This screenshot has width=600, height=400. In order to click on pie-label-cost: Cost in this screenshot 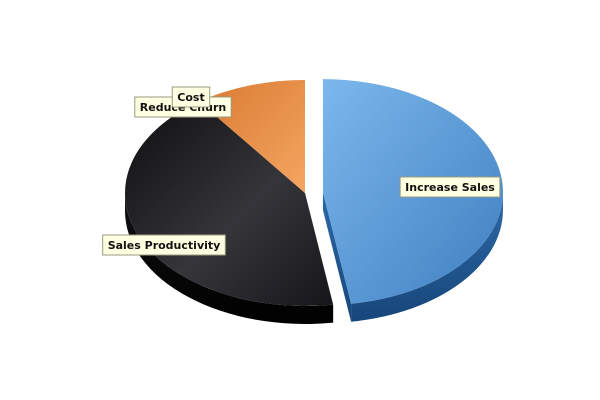, I will do `click(191, 97)`.